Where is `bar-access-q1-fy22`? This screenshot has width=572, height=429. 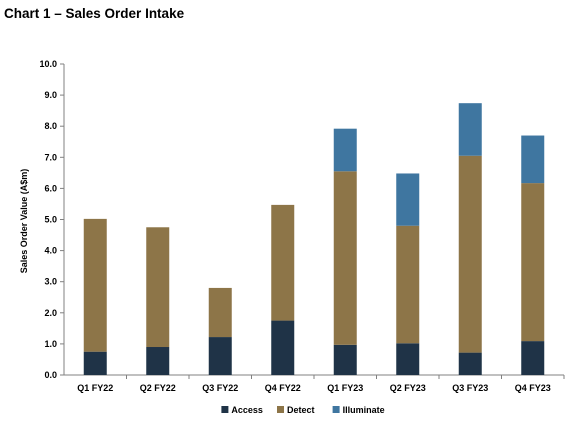
bar-access-q1-fy22 is located at coordinates (95, 363).